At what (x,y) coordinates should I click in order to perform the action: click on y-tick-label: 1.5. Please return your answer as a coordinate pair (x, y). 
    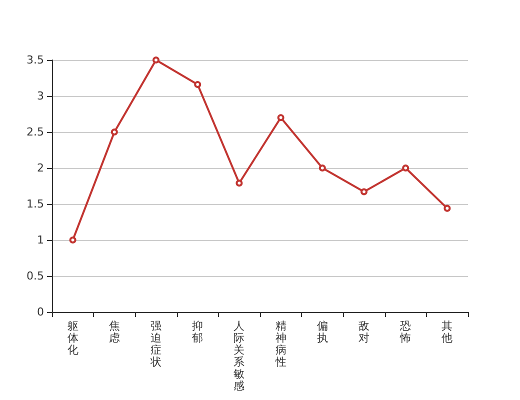
    Looking at the image, I should click on (35, 204).